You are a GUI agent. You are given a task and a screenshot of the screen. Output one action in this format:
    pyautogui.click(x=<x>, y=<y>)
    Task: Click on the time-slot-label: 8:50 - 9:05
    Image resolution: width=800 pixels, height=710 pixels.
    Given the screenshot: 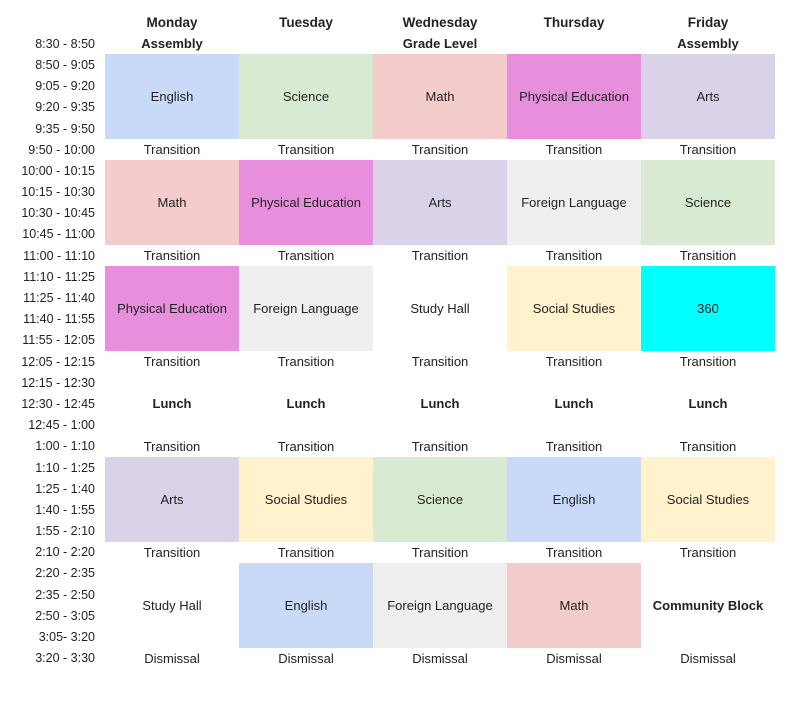 What is the action you would take?
    pyautogui.click(x=65, y=64)
    